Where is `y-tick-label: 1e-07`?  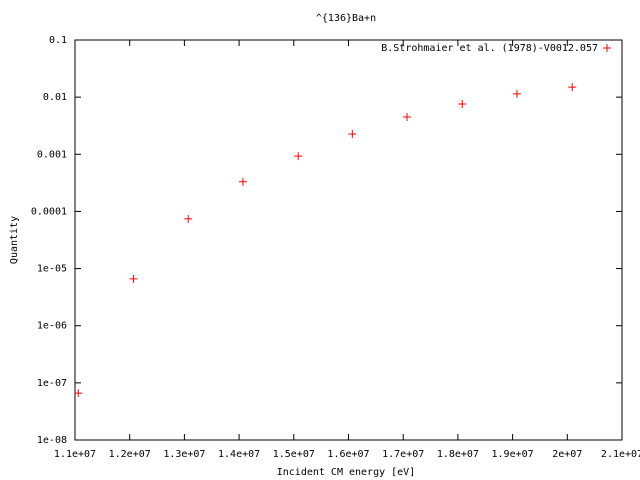 y-tick-label: 1e-07 is located at coordinates (52, 383).